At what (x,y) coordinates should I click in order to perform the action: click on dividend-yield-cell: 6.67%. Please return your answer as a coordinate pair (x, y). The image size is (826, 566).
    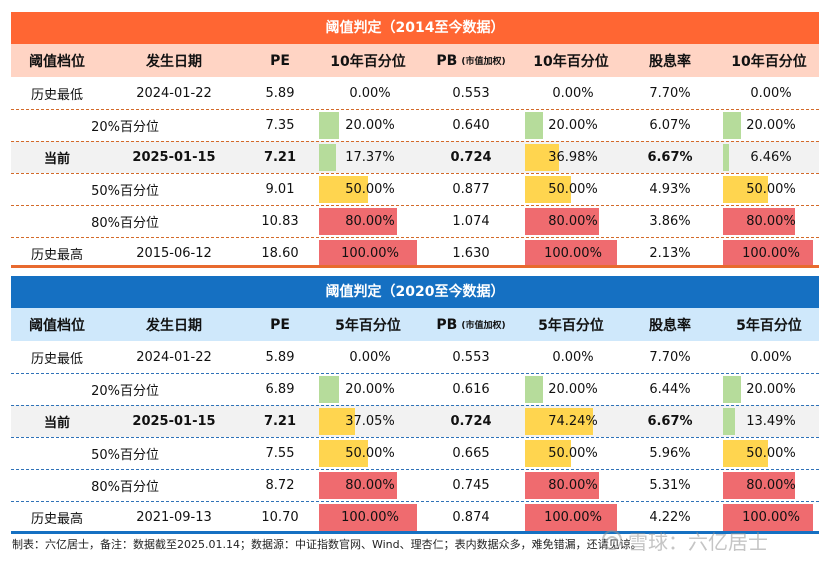
    Looking at the image, I should click on (670, 157).